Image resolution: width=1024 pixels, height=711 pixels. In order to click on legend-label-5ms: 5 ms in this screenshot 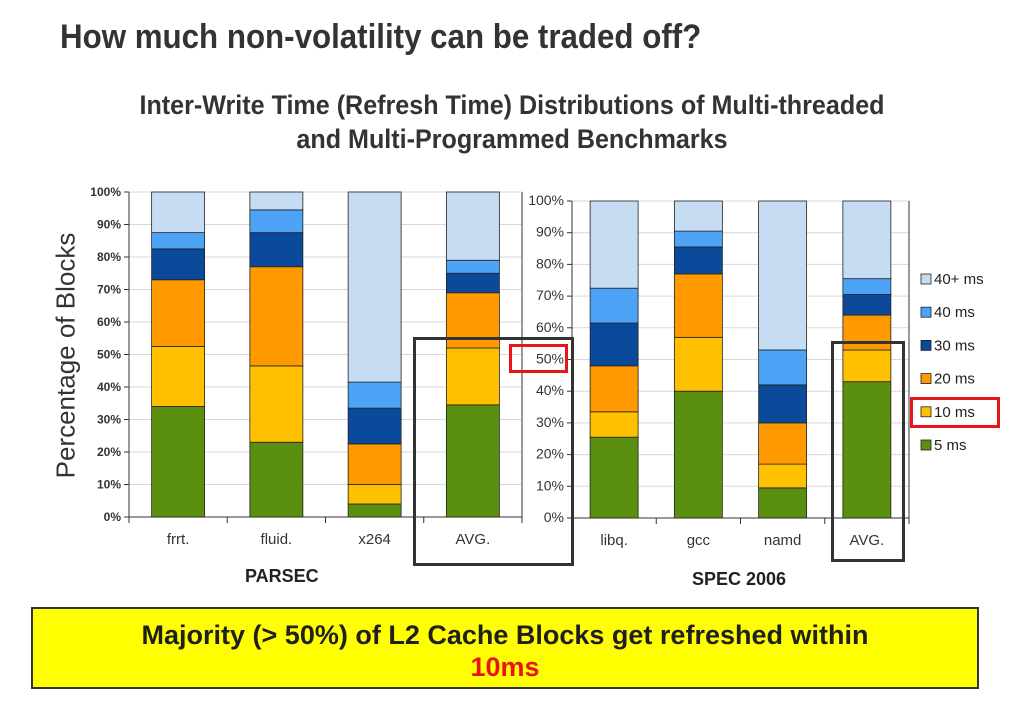, I will do `click(950, 445)`.